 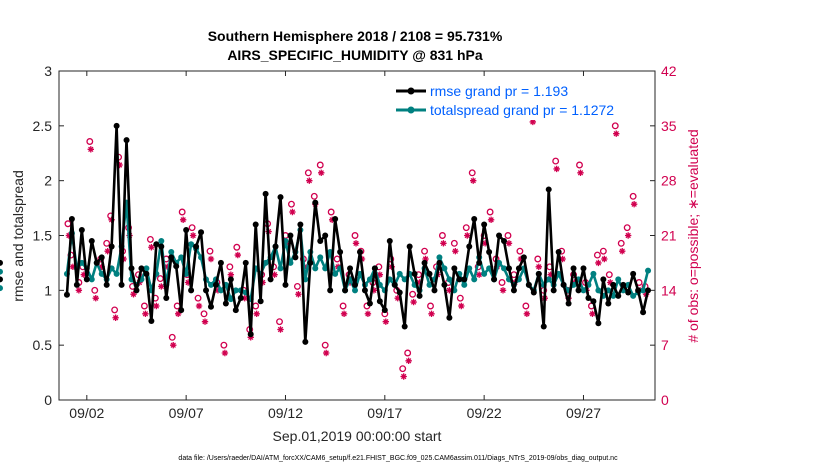 I want to click on y-tick-label: 1.5, so click(x=43, y=236).